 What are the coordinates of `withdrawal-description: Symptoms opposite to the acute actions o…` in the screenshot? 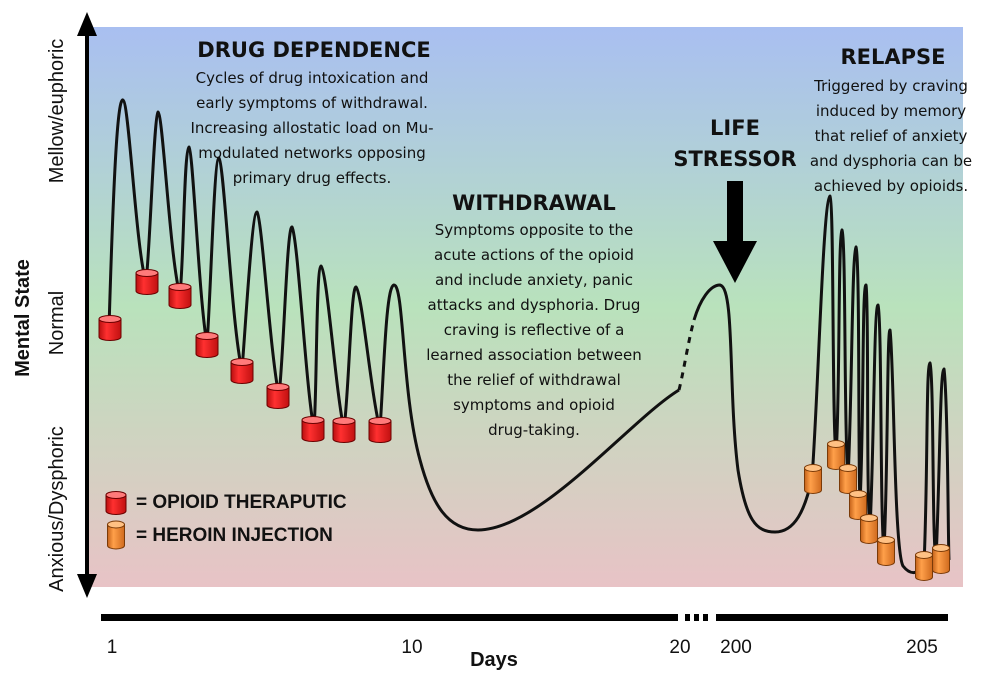 It's located at (534, 330).